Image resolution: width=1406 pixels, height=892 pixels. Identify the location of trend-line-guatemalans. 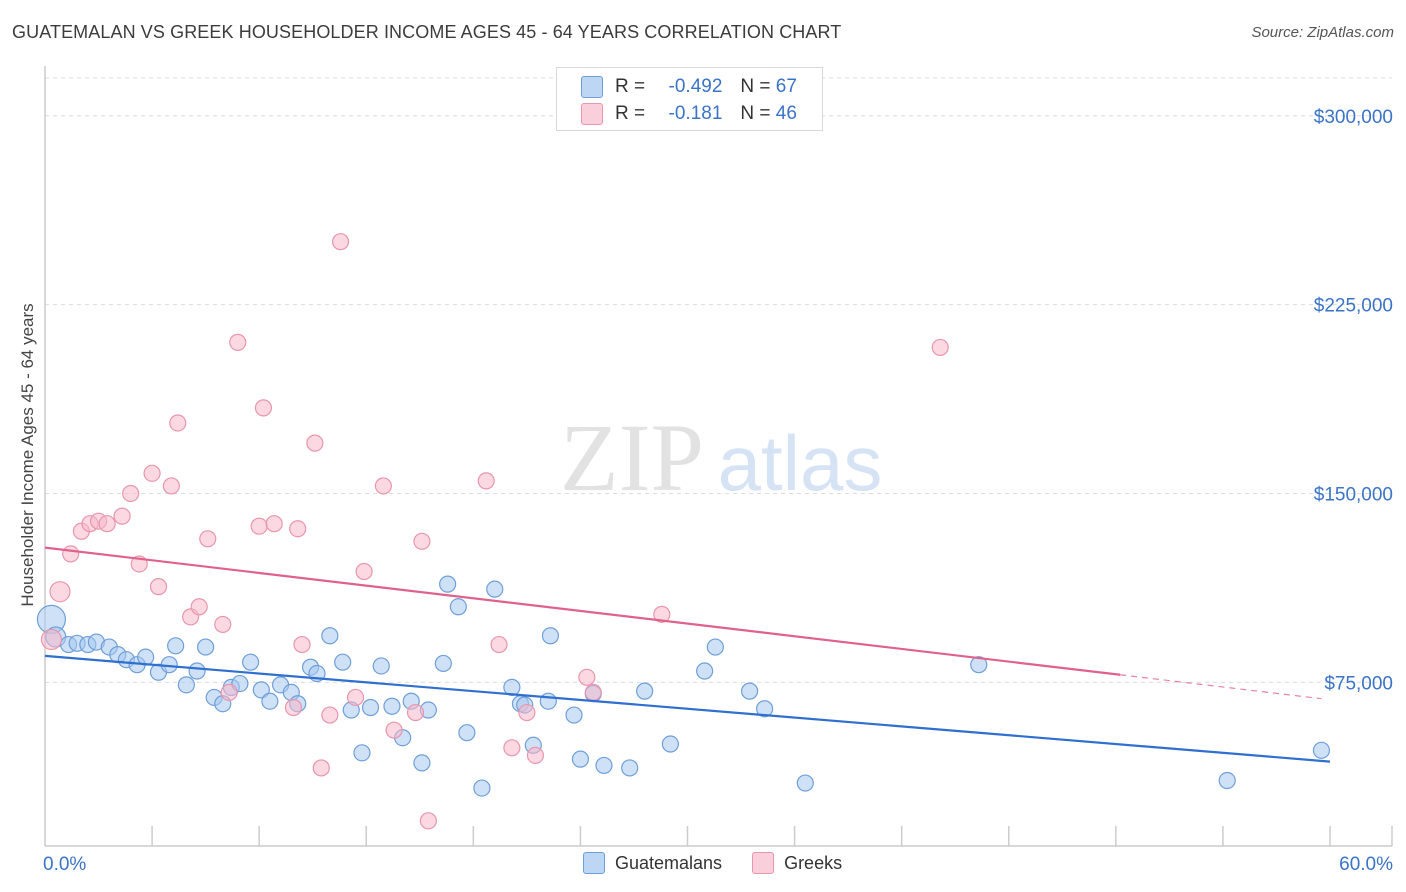
(687, 708).